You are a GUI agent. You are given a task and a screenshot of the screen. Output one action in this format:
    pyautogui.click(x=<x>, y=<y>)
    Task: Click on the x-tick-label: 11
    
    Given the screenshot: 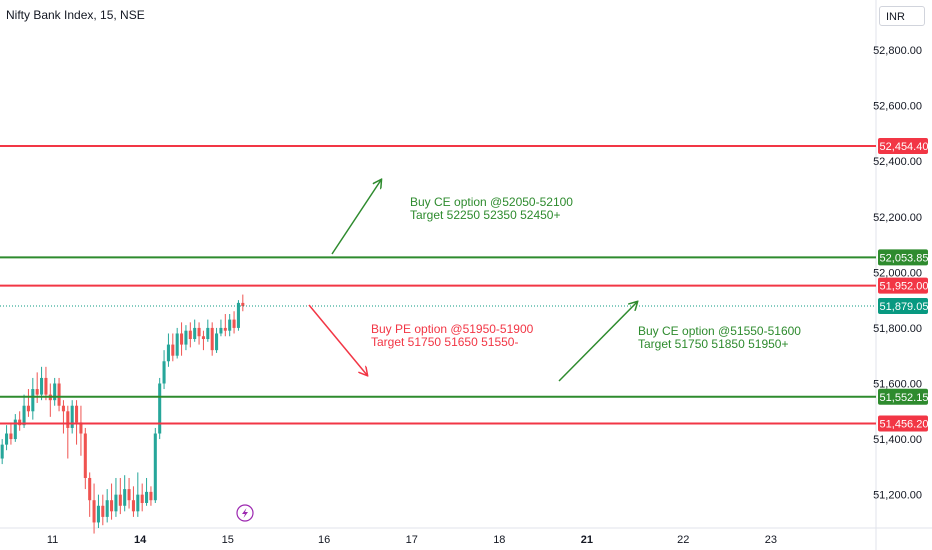 What is the action you would take?
    pyautogui.click(x=52, y=540)
    